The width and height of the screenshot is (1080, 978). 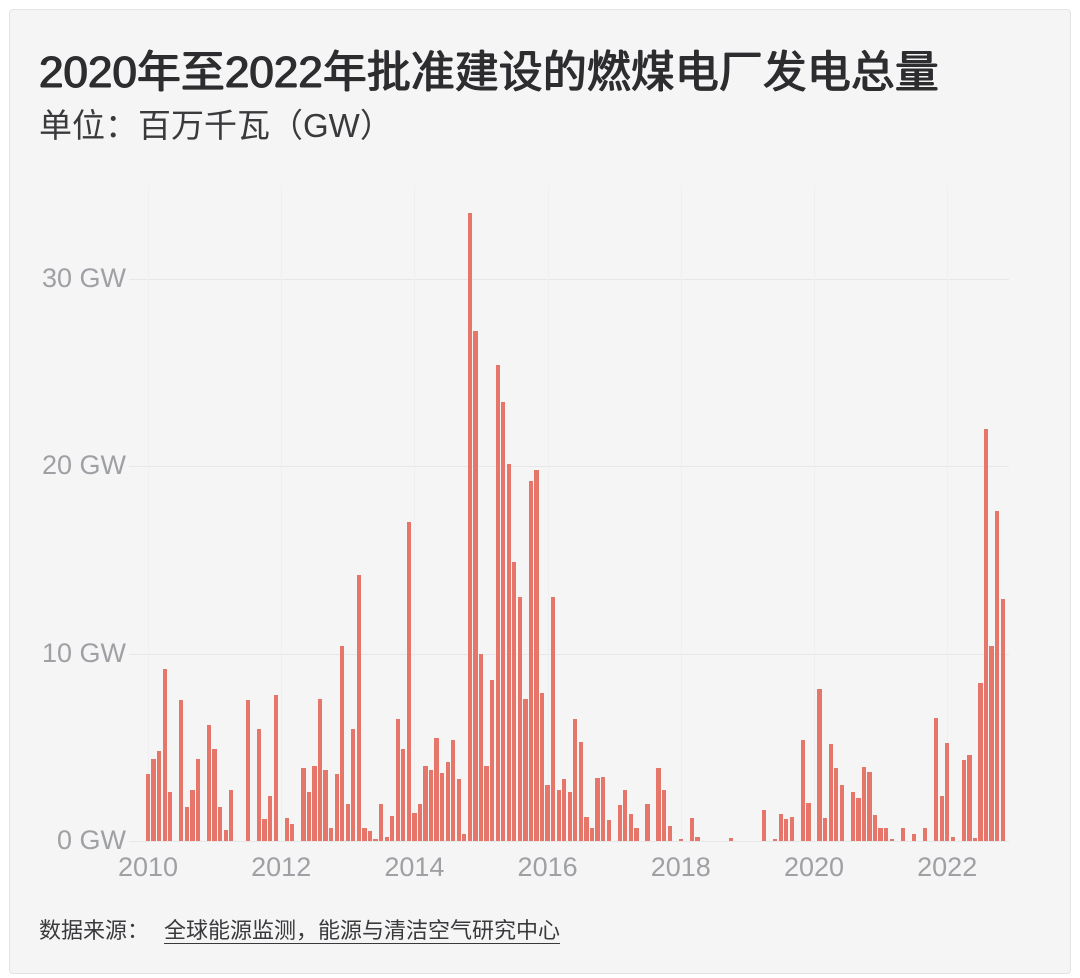 I want to click on y-axis-label: 10 GW, so click(x=83, y=652).